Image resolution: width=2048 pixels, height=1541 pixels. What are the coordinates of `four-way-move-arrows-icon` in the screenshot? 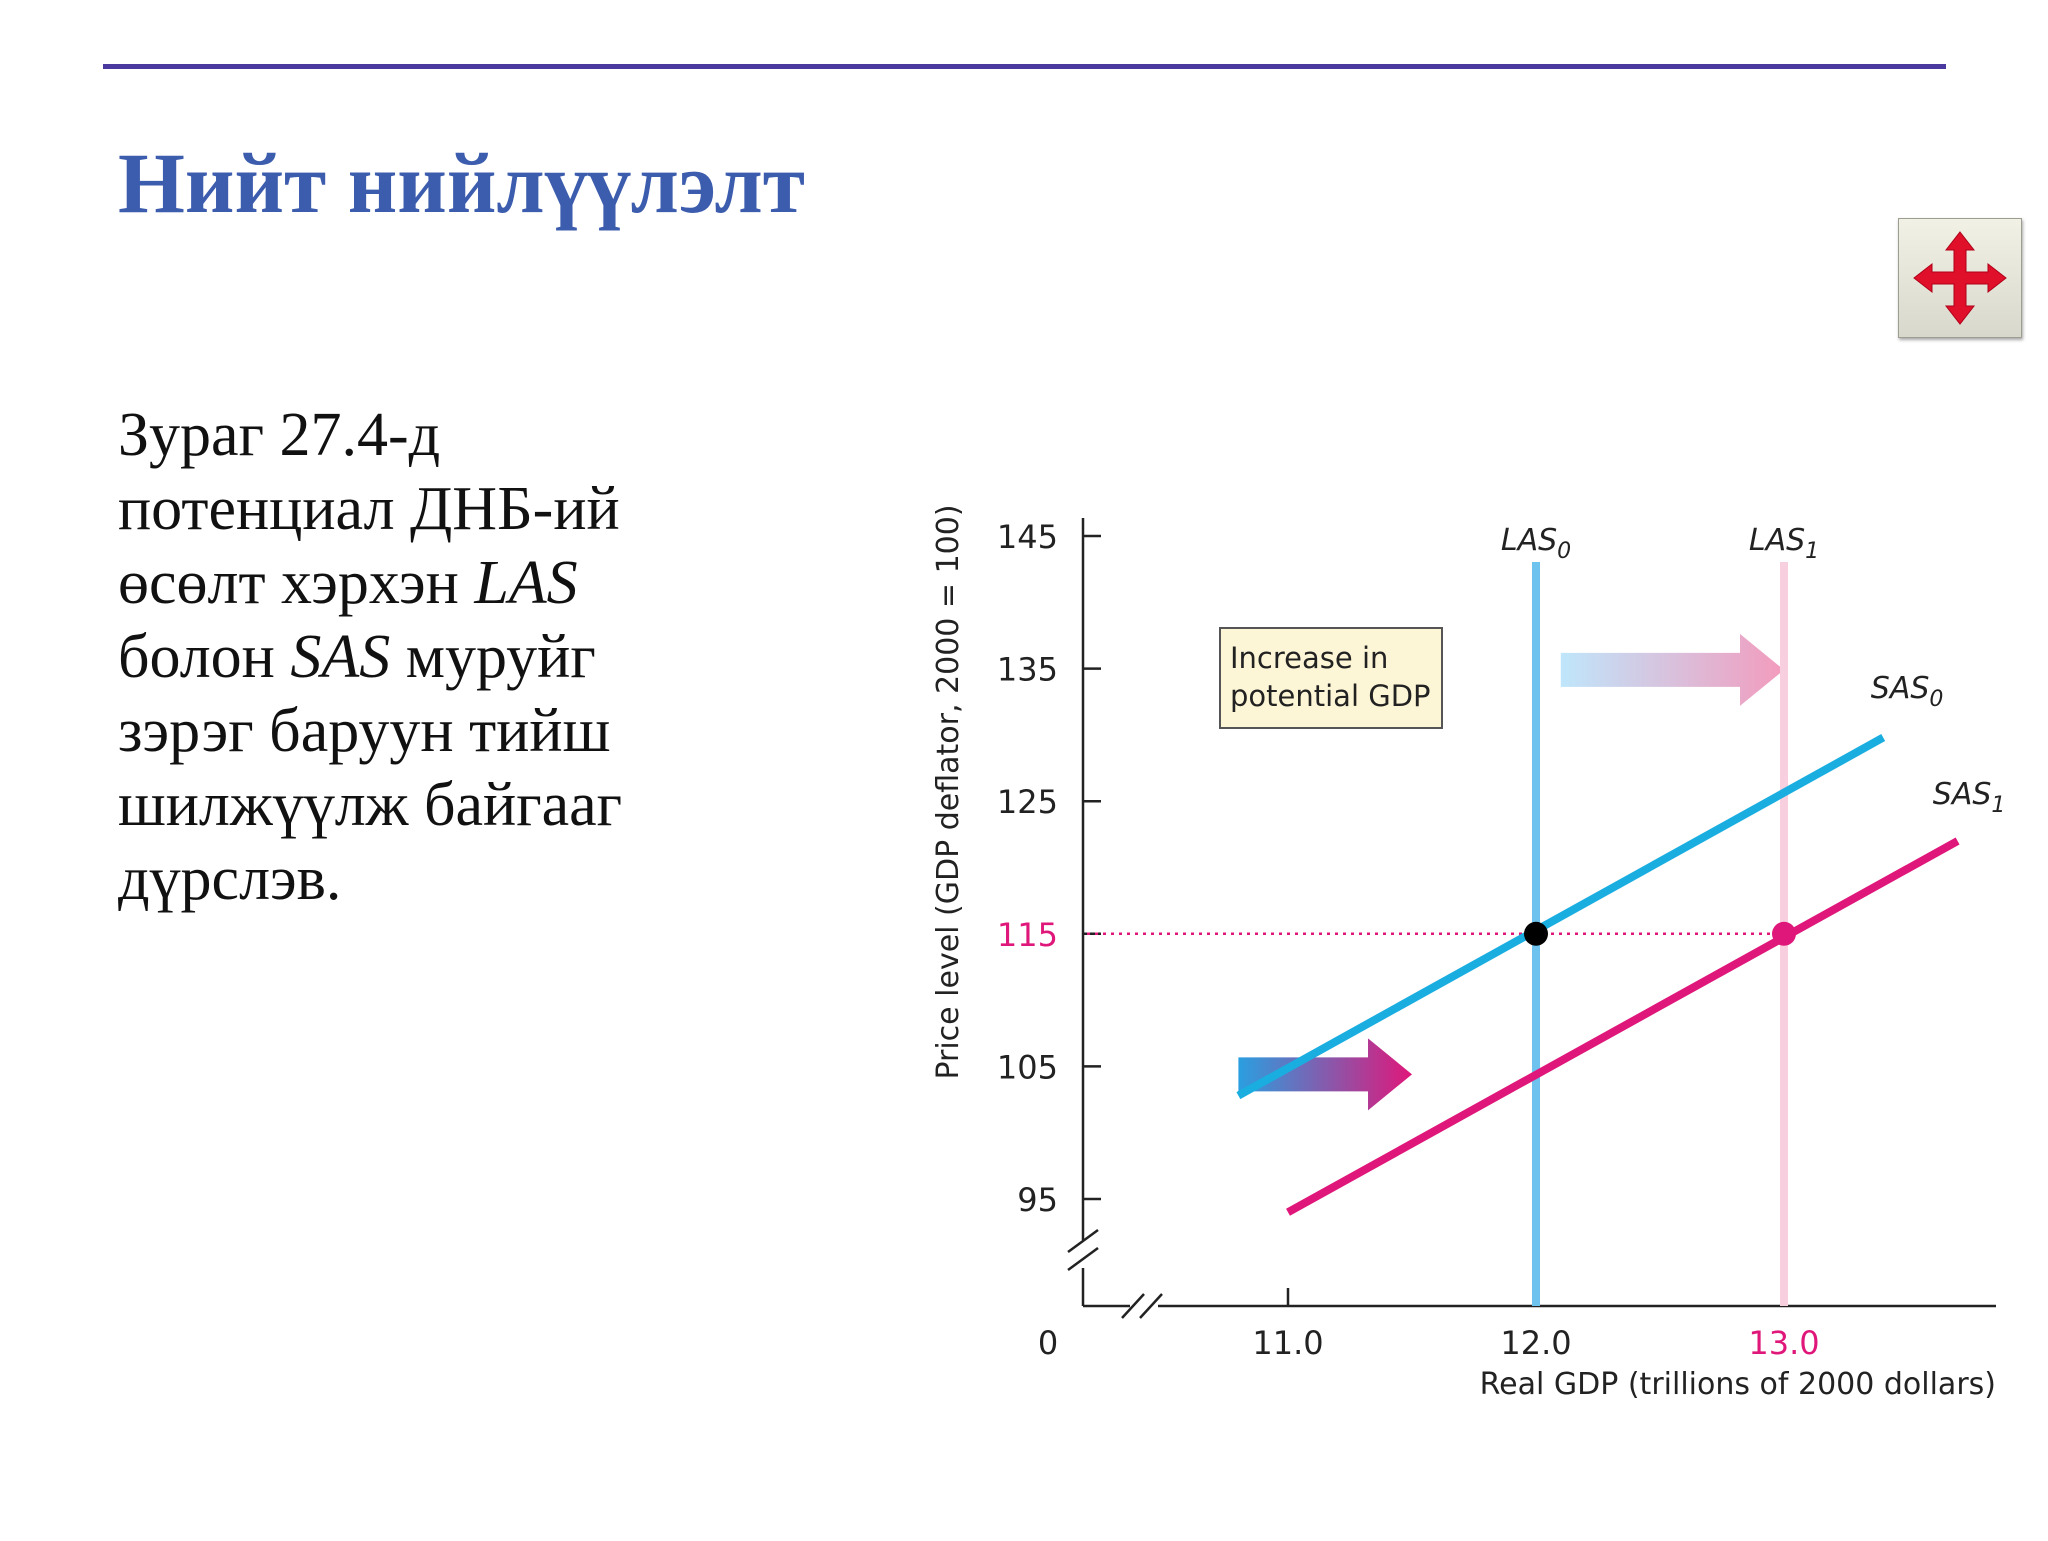 It's located at (1960, 278).